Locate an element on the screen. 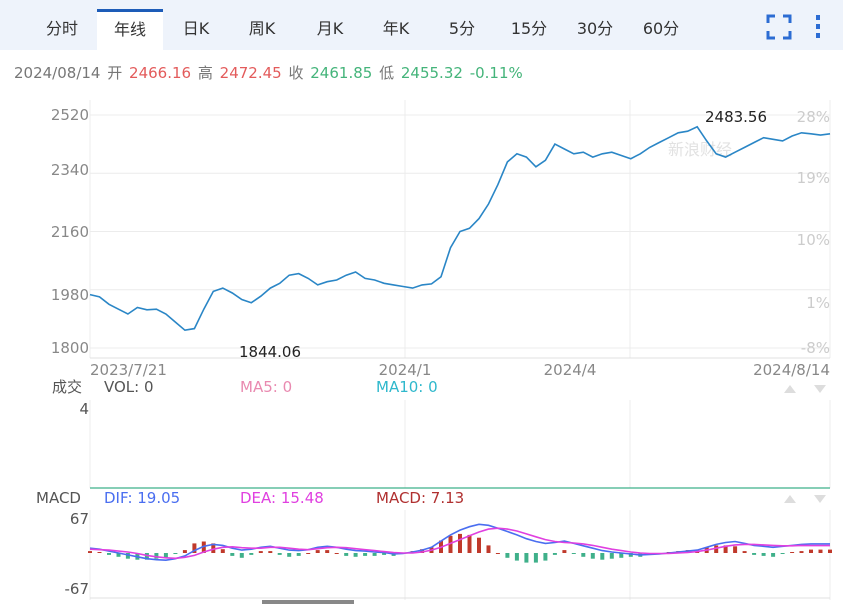 This screenshot has height=604, width=843. macd-legend: MACD: 7.13 is located at coordinates (420, 498).